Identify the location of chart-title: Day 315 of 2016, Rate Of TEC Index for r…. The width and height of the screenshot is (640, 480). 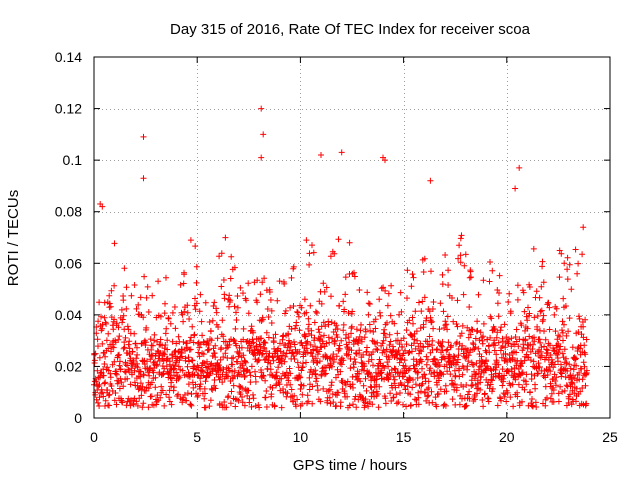
(350, 29).